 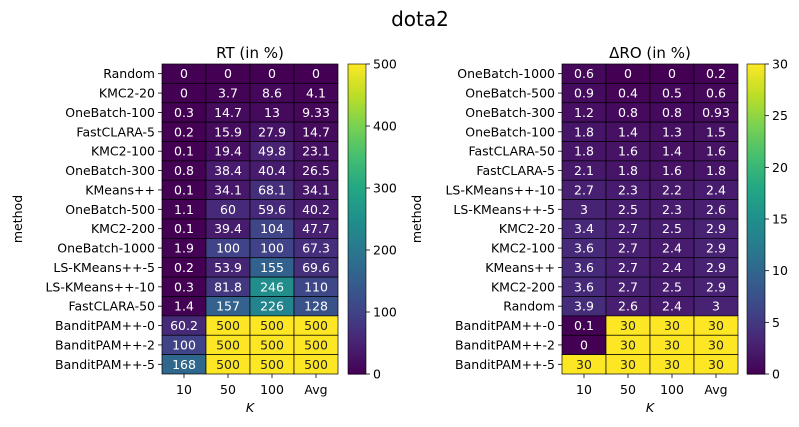 What do you see at coordinates (385, 312) in the screenshot?
I see `chart1-colorbar-tick-label: 100` at bounding box center [385, 312].